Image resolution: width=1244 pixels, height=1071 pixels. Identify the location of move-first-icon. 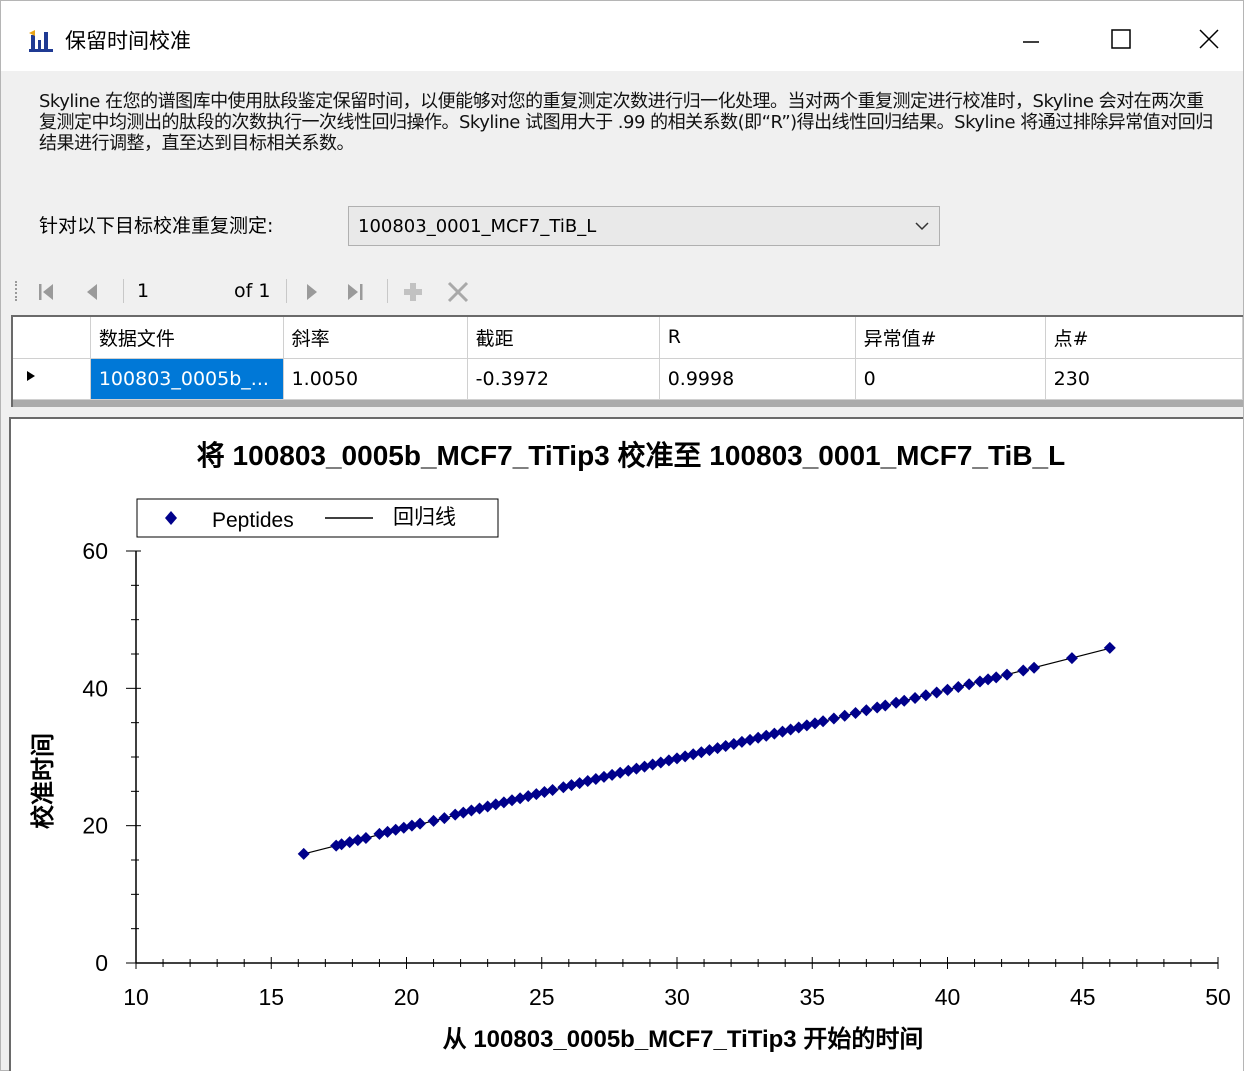
(47, 292).